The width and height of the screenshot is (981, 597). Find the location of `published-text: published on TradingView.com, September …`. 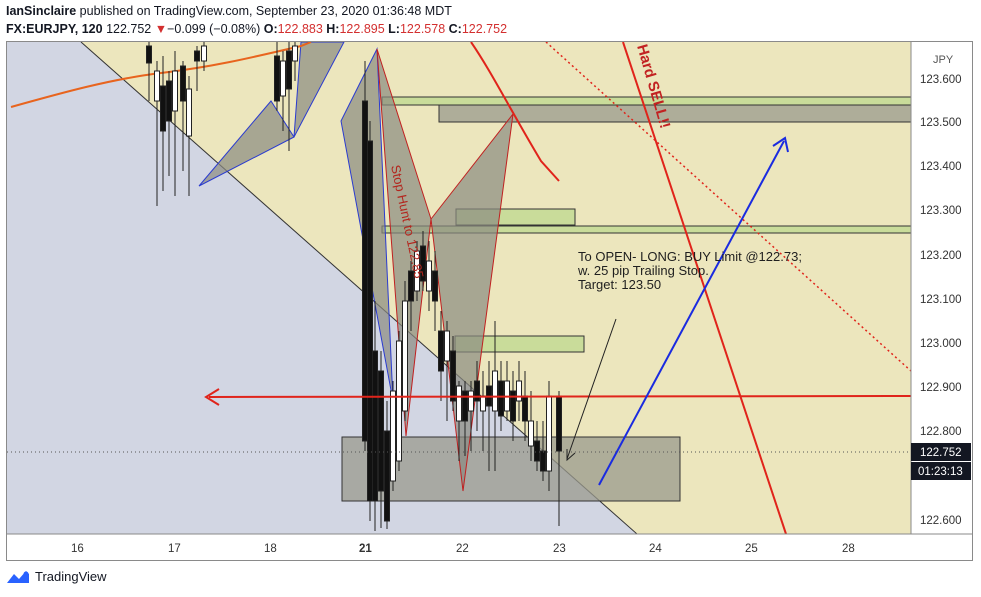

published-text: published on TradingView.com, September … is located at coordinates (264, 11).